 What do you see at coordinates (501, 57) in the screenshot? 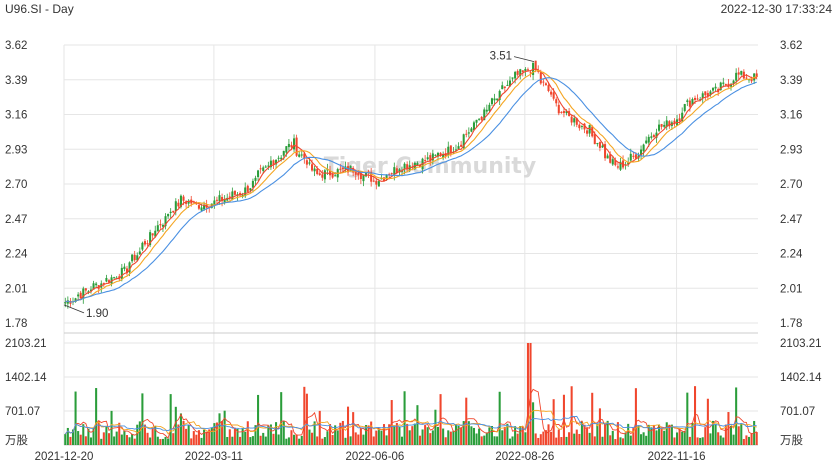
I see `high-label: 3.51` at bounding box center [501, 57].